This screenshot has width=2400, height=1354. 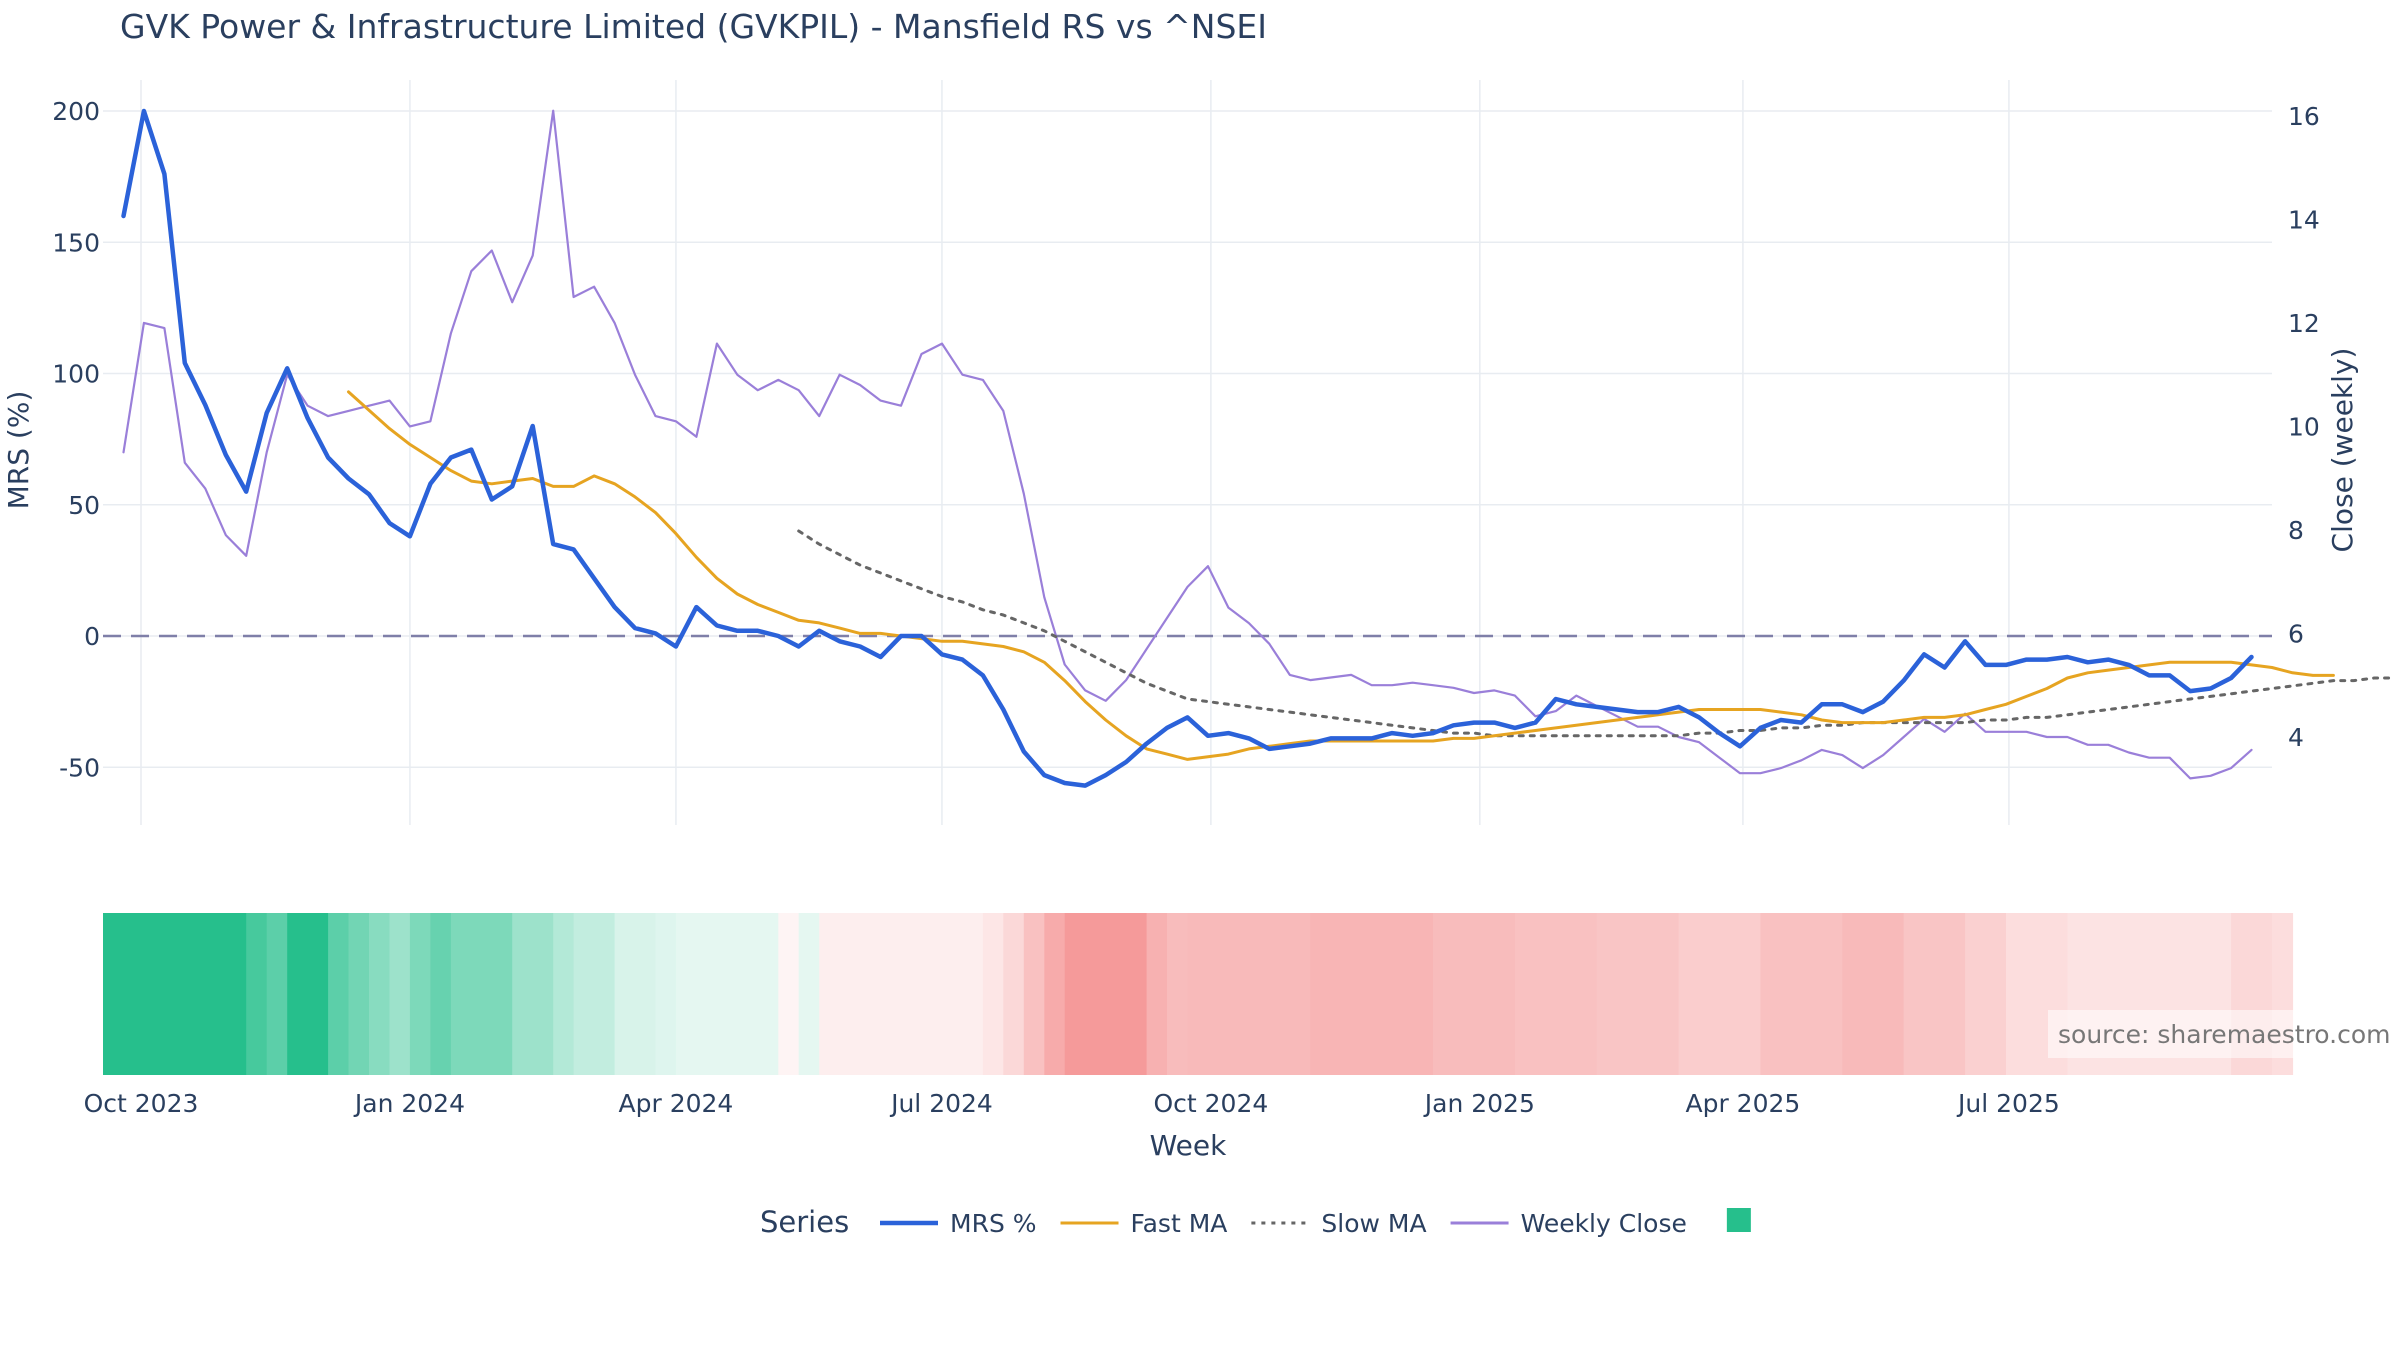 What do you see at coordinates (76, 439) in the screenshot?
I see `y-axis-tick-labels: -50 0 50 100 150 200` at bounding box center [76, 439].